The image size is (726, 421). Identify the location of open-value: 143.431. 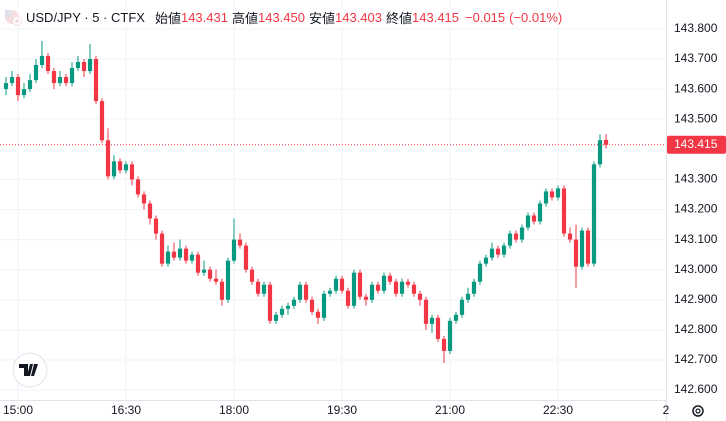
(204, 17).